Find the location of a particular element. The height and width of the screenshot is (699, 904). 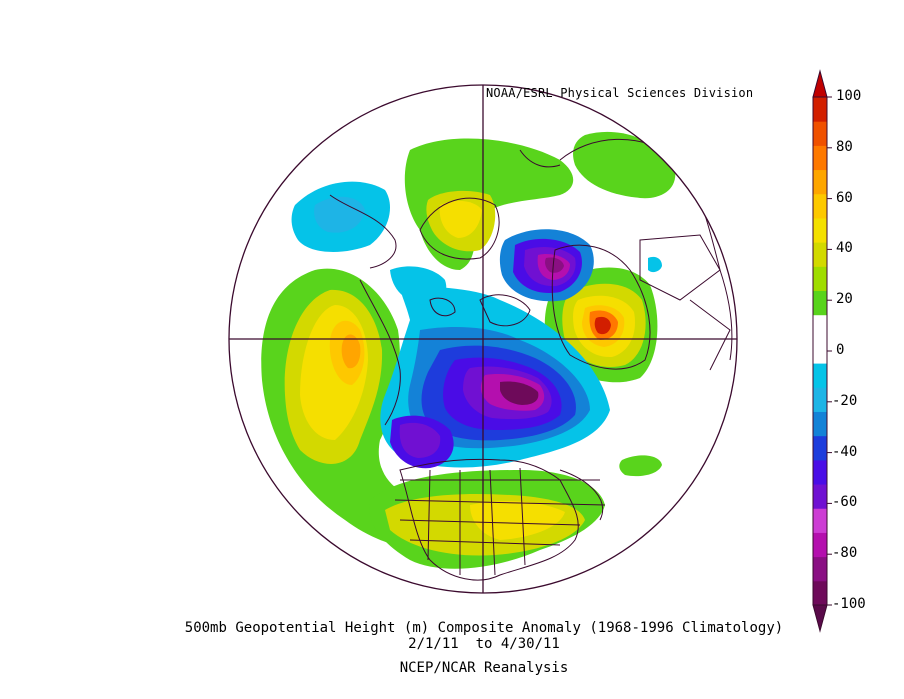

ridge-asia is located at coordinates (624, 304).